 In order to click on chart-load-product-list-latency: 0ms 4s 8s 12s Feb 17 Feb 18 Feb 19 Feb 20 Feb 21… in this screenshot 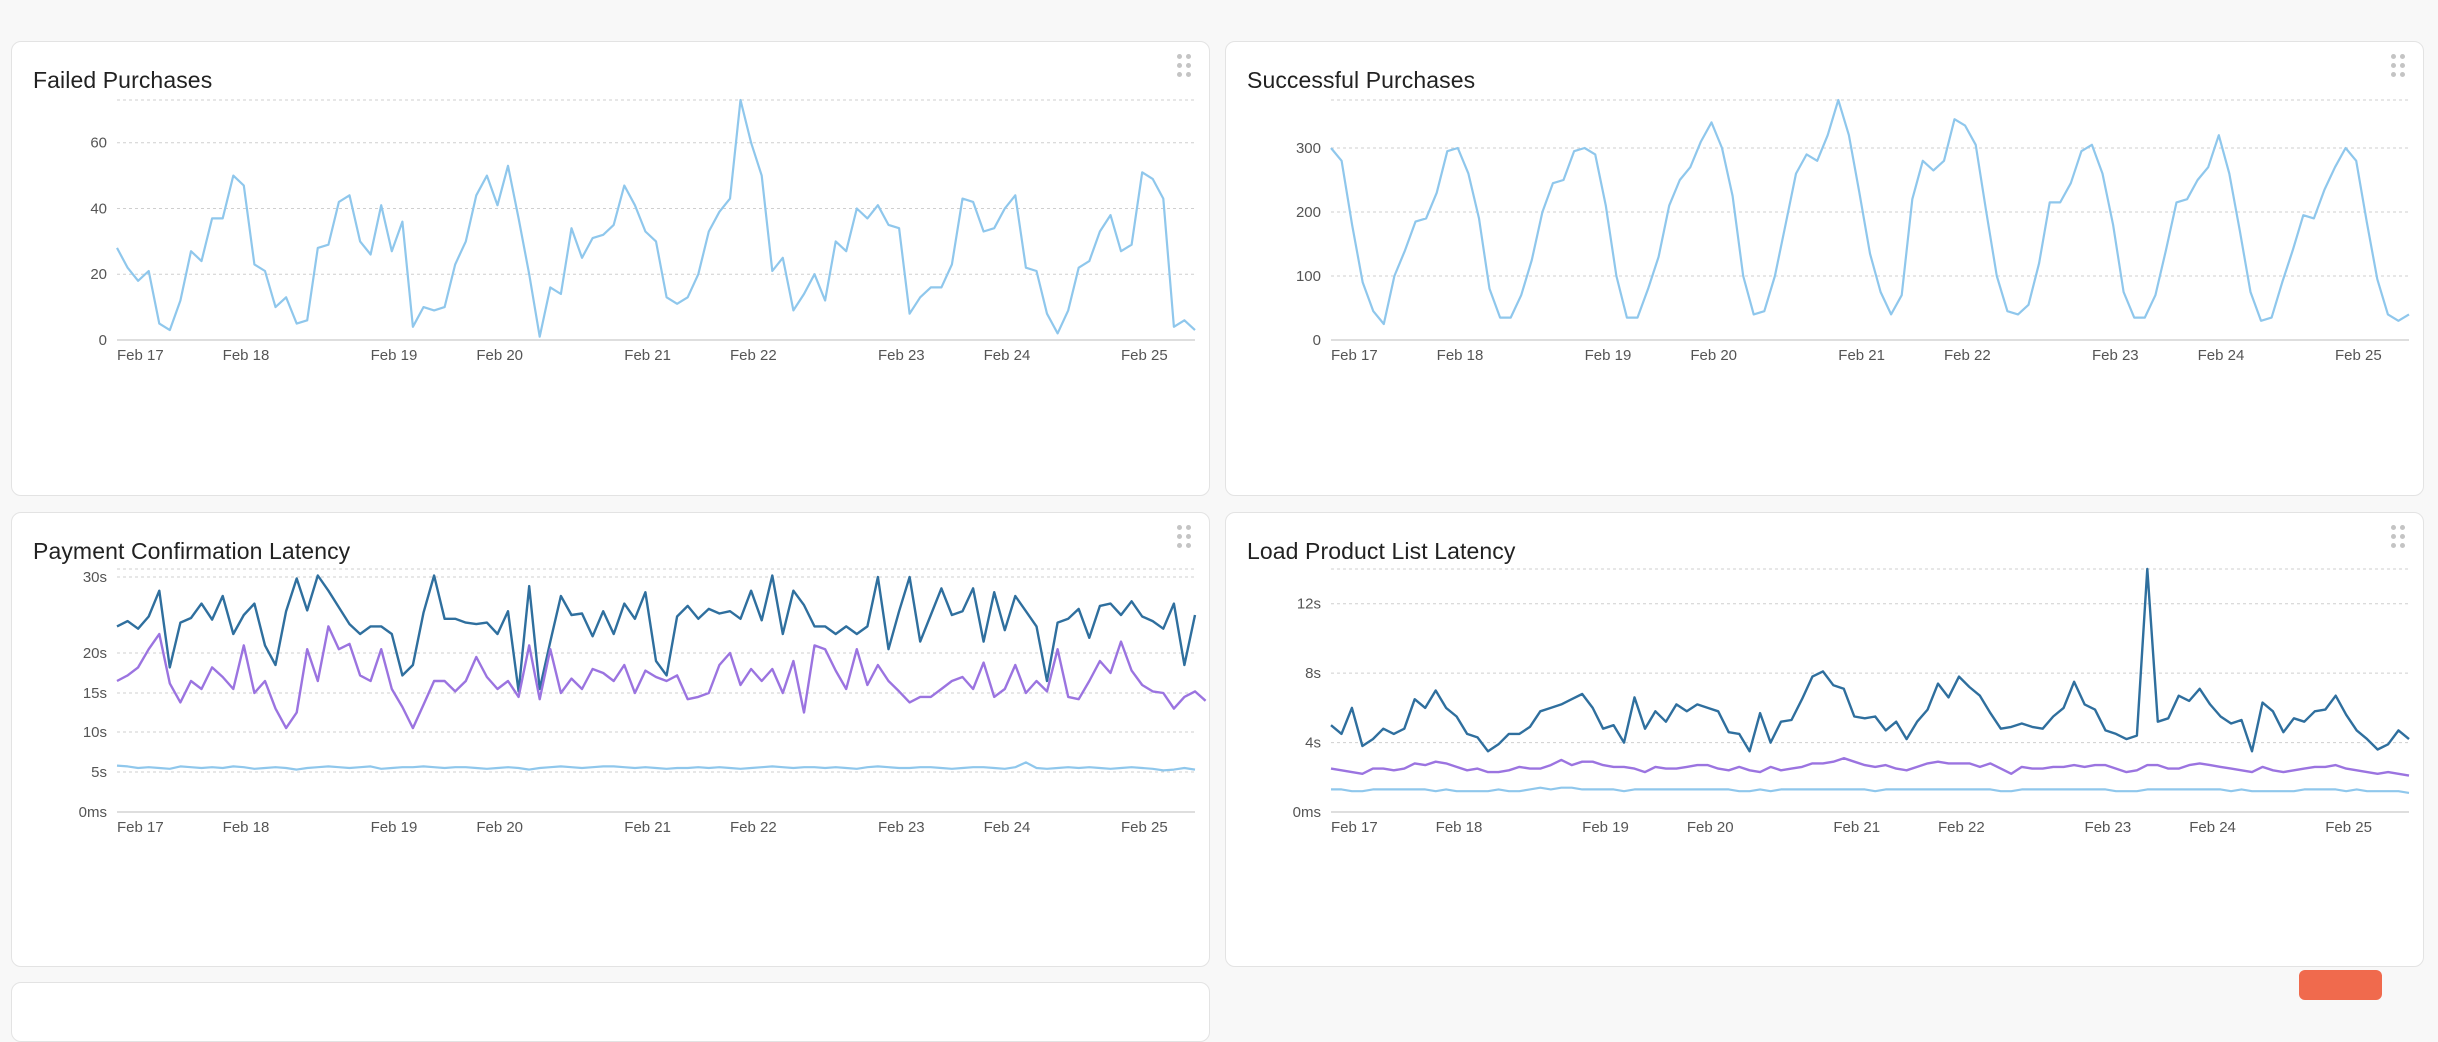, I will do `click(1851, 701)`.